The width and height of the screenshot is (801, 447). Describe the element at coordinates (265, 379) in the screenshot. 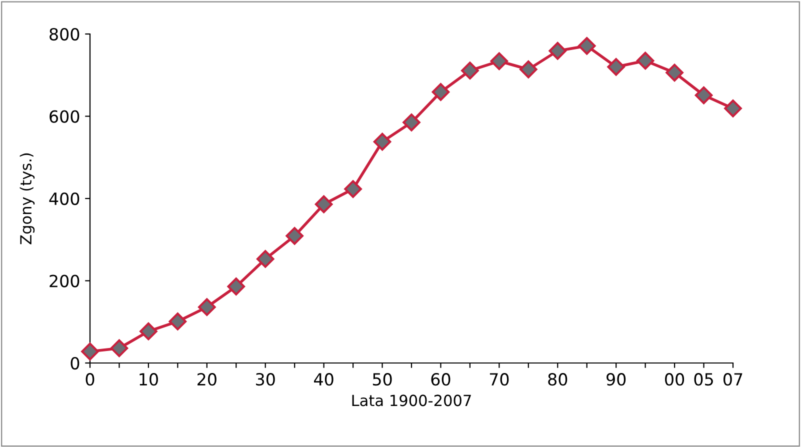

I see `x-tick-label: 30` at that location.